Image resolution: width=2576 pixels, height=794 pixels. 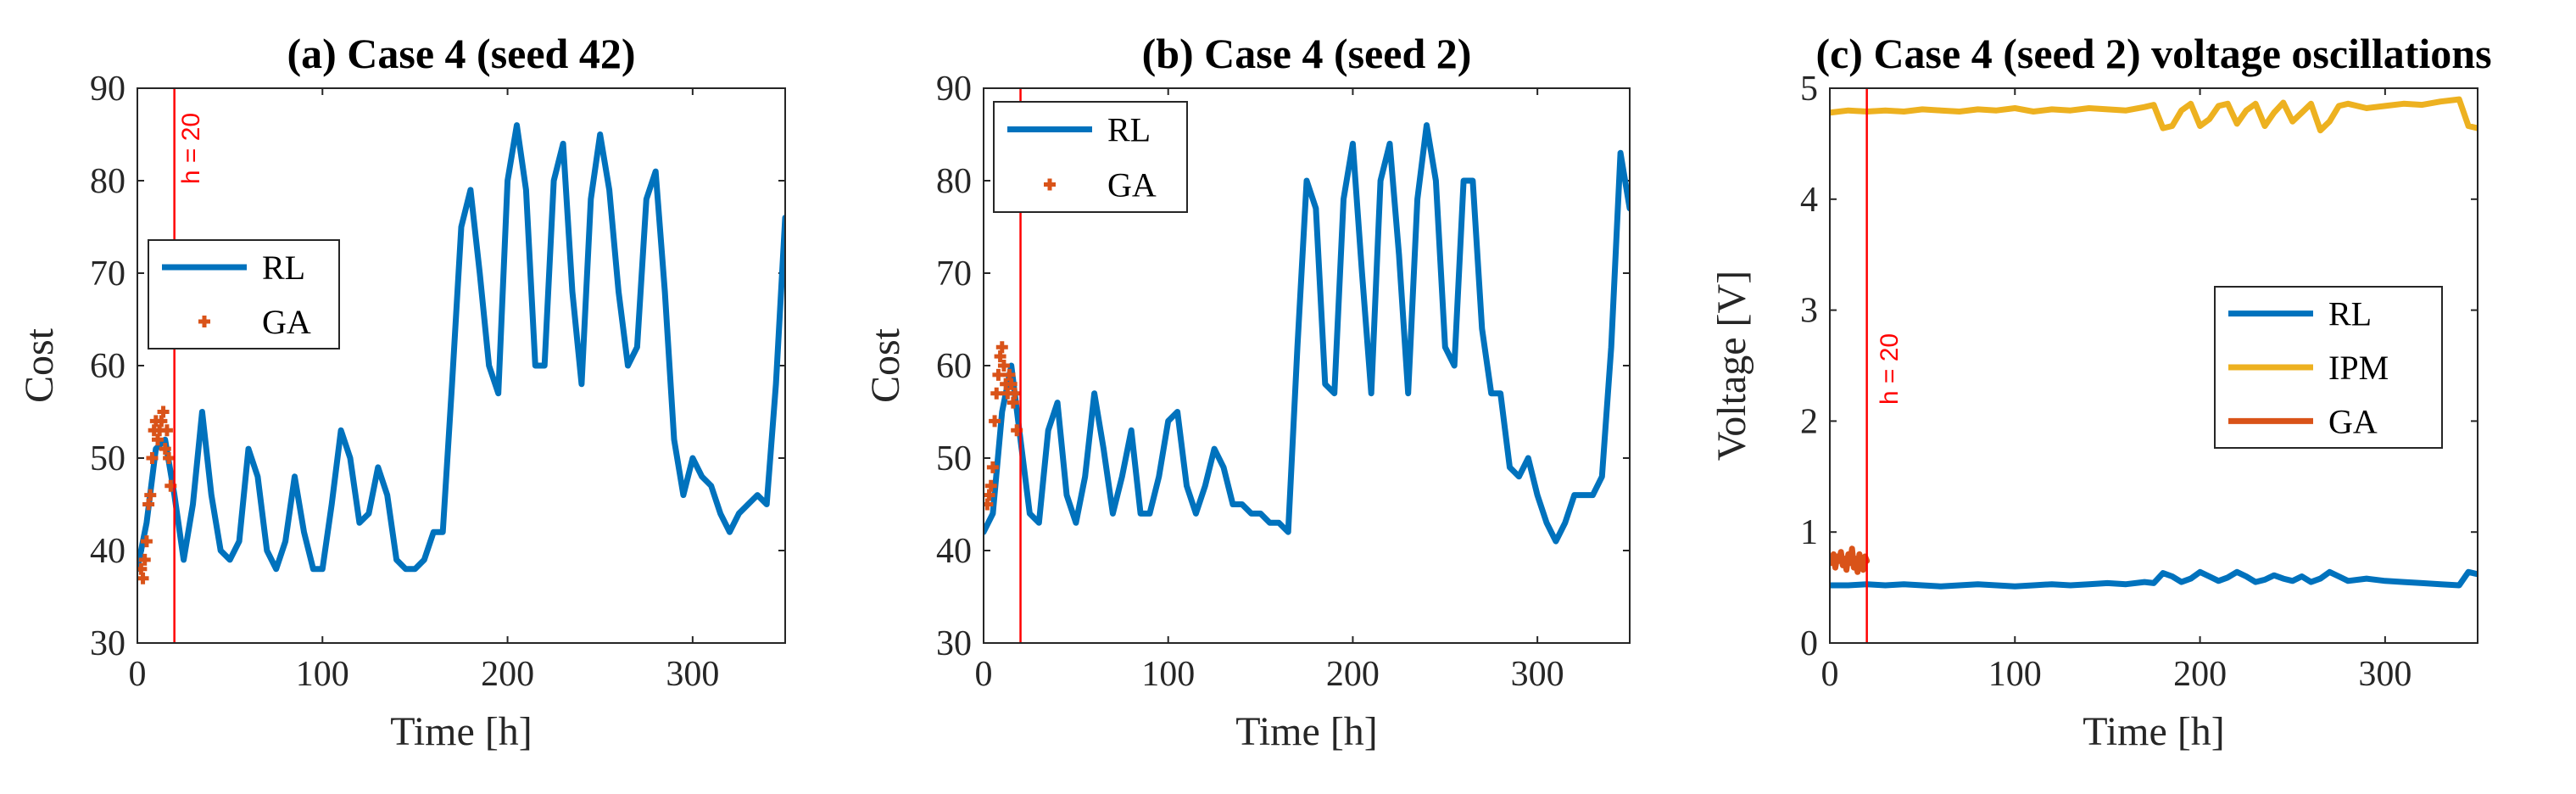 I want to click on y-tick-label: 5, so click(x=1809, y=89).